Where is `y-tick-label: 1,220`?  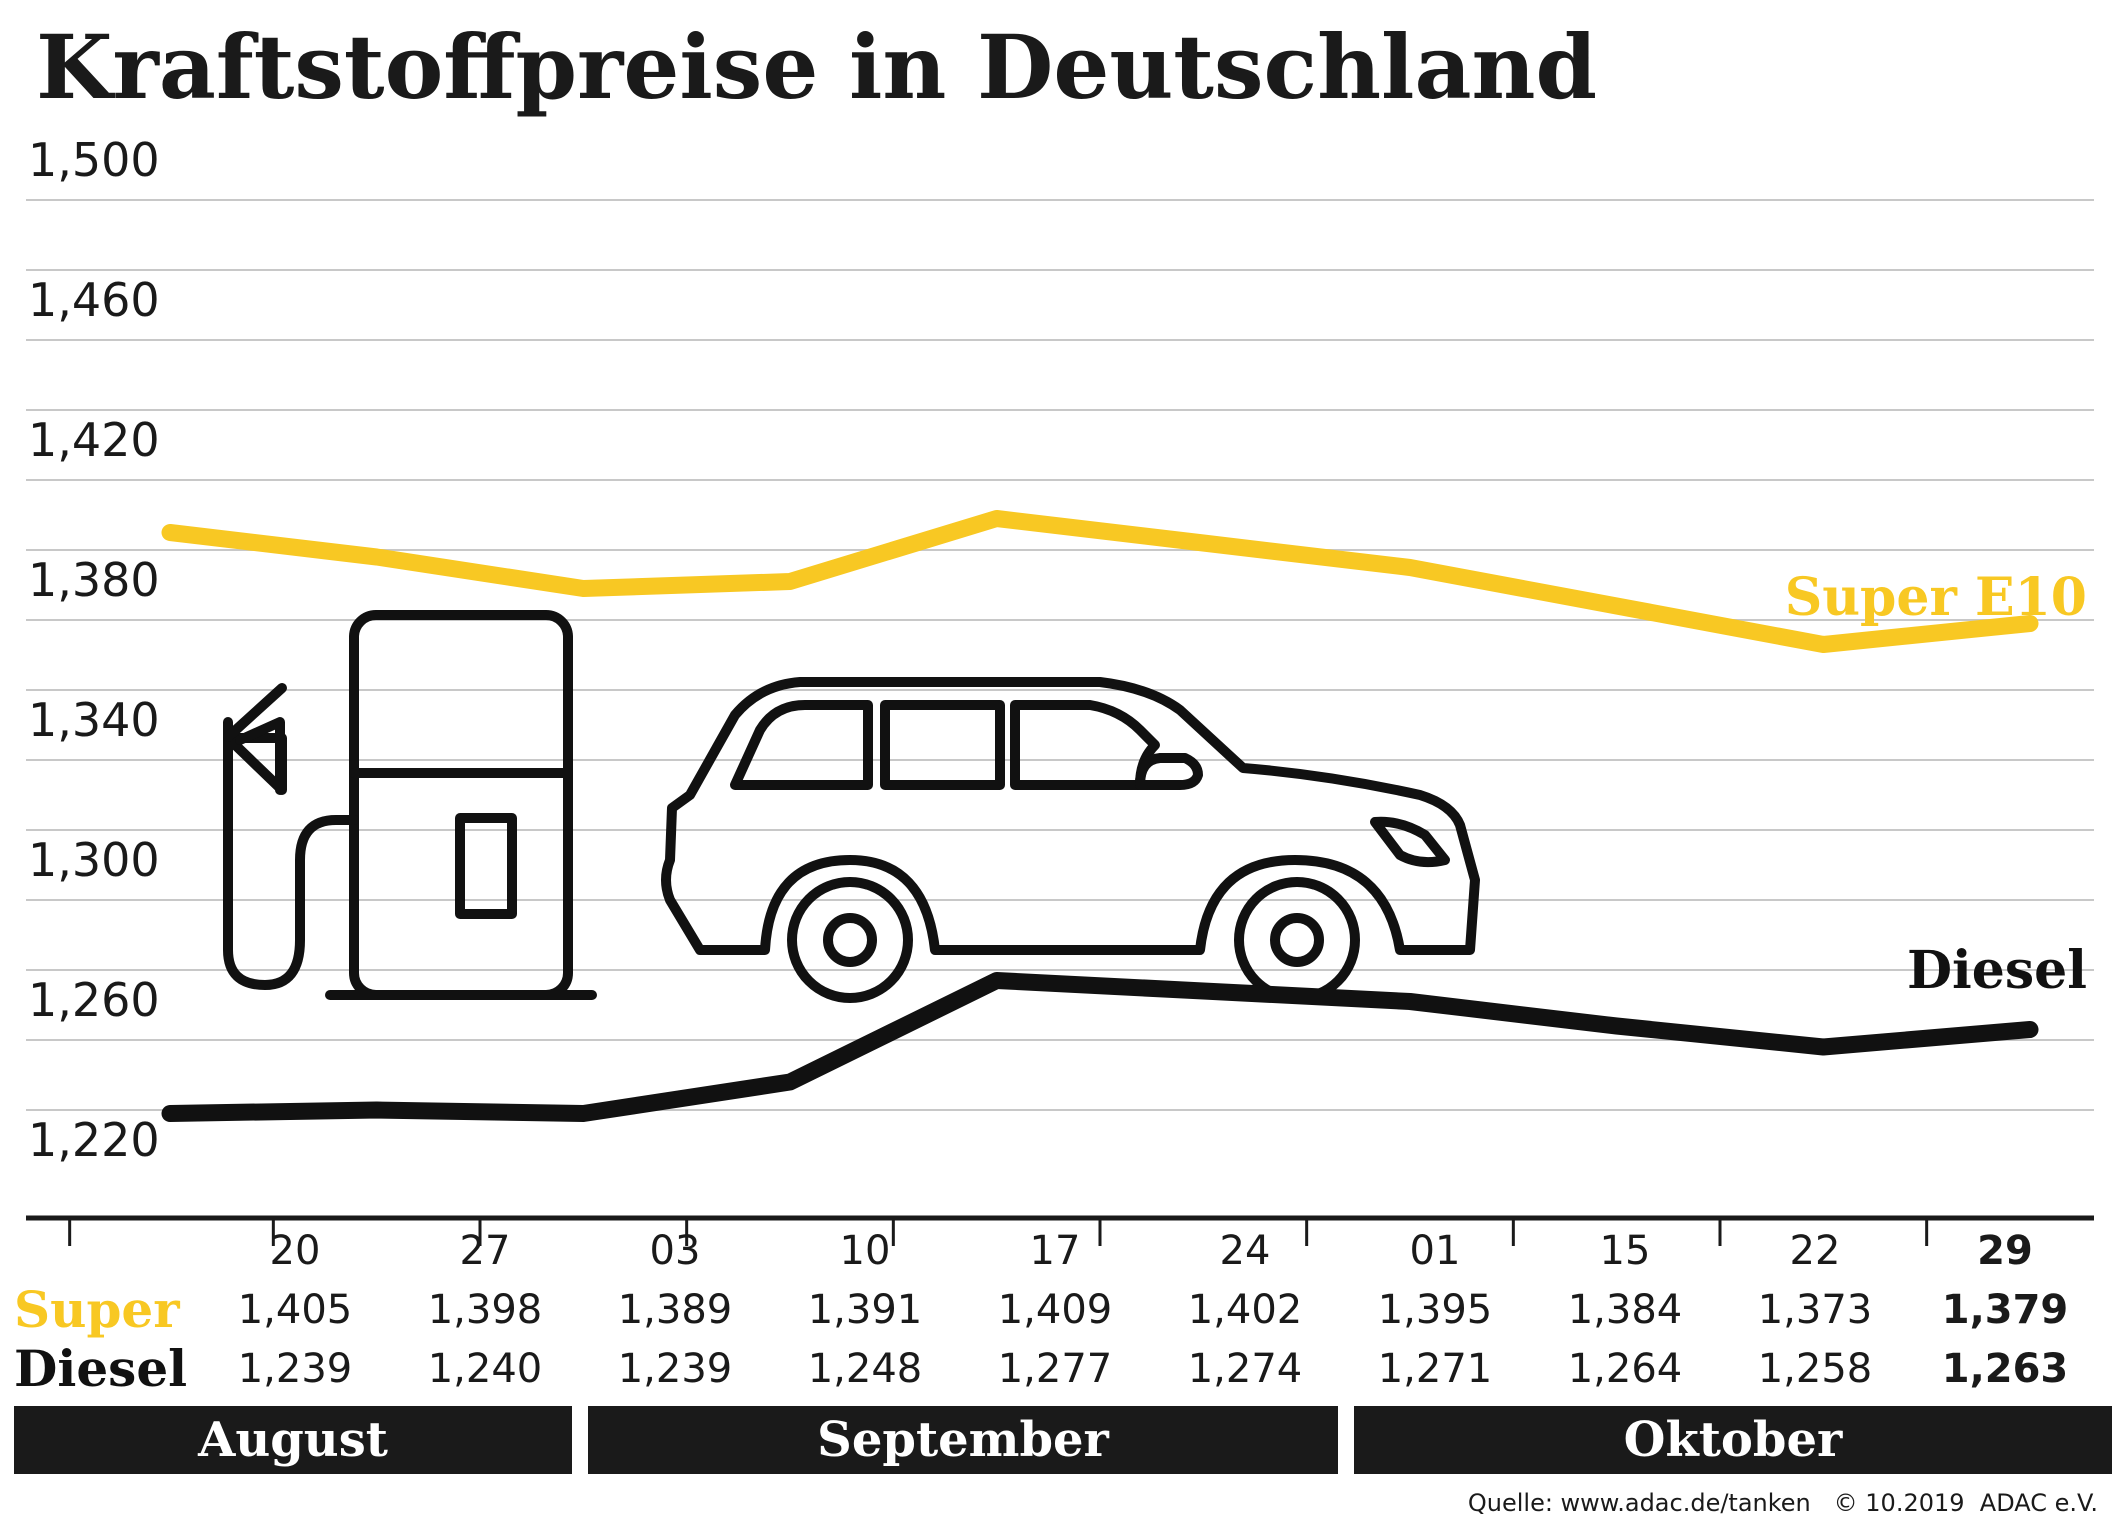 y-tick-label: 1,220 is located at coordinates (94, 1140).